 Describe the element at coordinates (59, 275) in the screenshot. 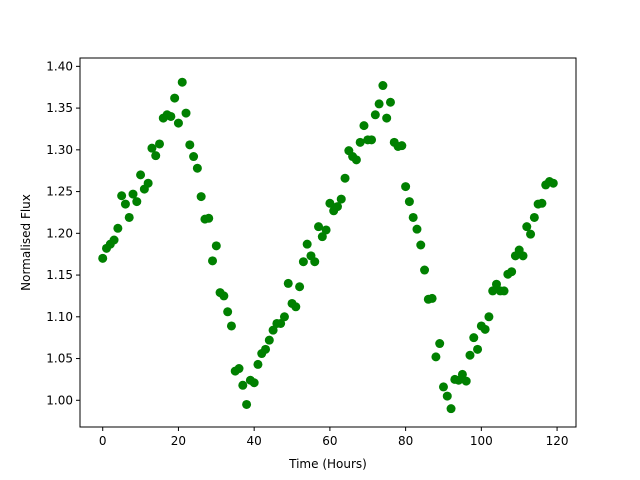

I see `y-tick-label: 1.15` at that location.